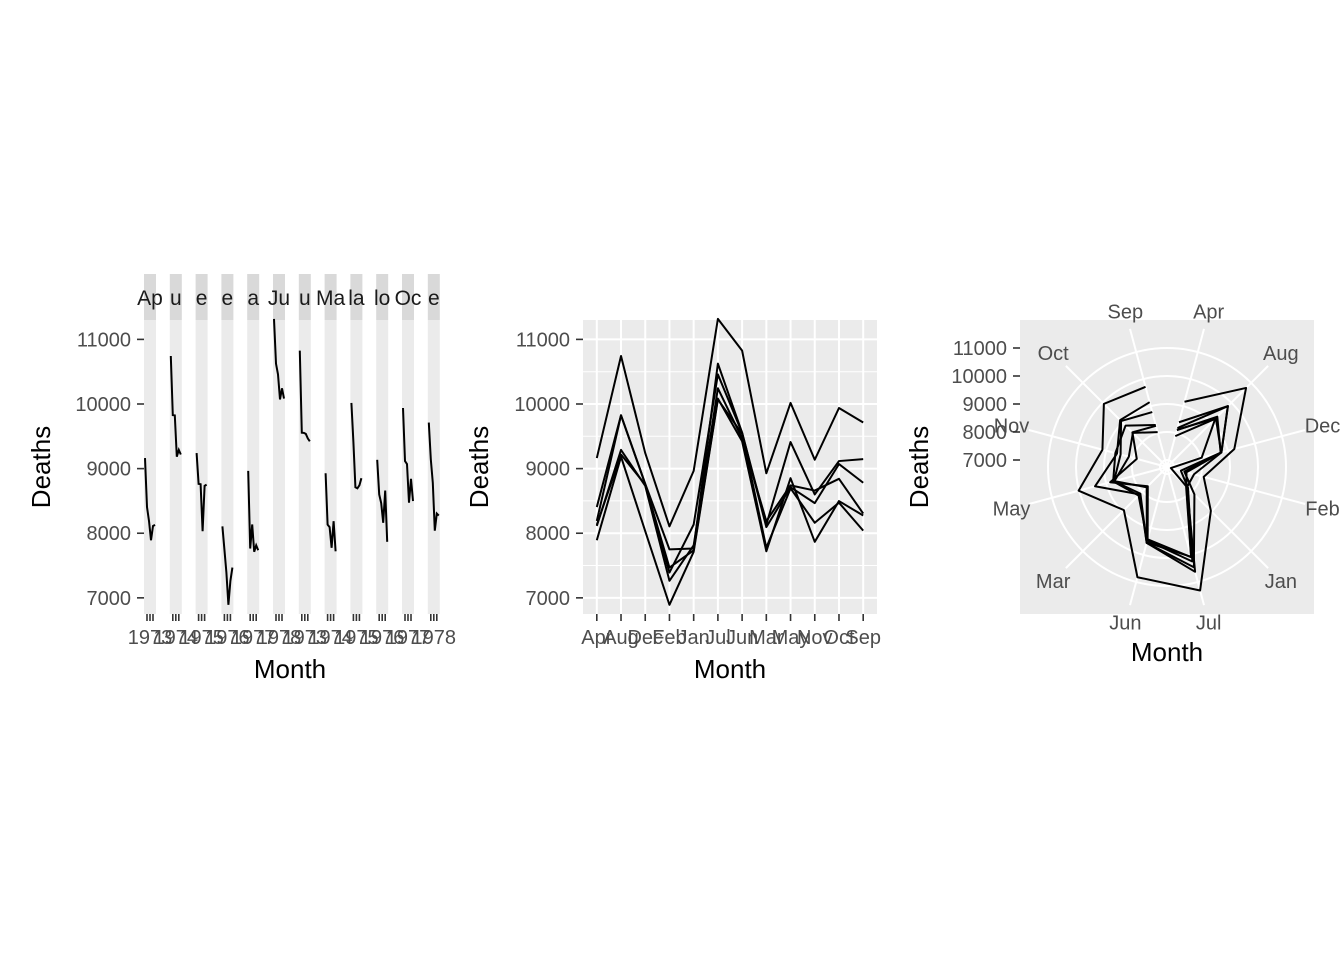 This screenshot has height=960, width=1344. Describe the element at coordinates (985, 433) in the screenshot. I see `r-tick-label: 8000` at that location.